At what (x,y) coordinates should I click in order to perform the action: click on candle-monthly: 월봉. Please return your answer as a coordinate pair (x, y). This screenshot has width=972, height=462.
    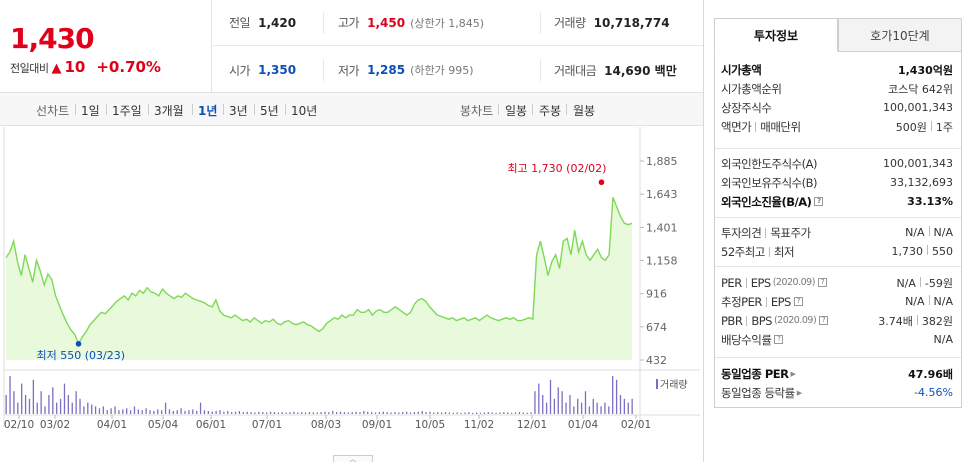
    Looking at the image, I should click on (584, 111).